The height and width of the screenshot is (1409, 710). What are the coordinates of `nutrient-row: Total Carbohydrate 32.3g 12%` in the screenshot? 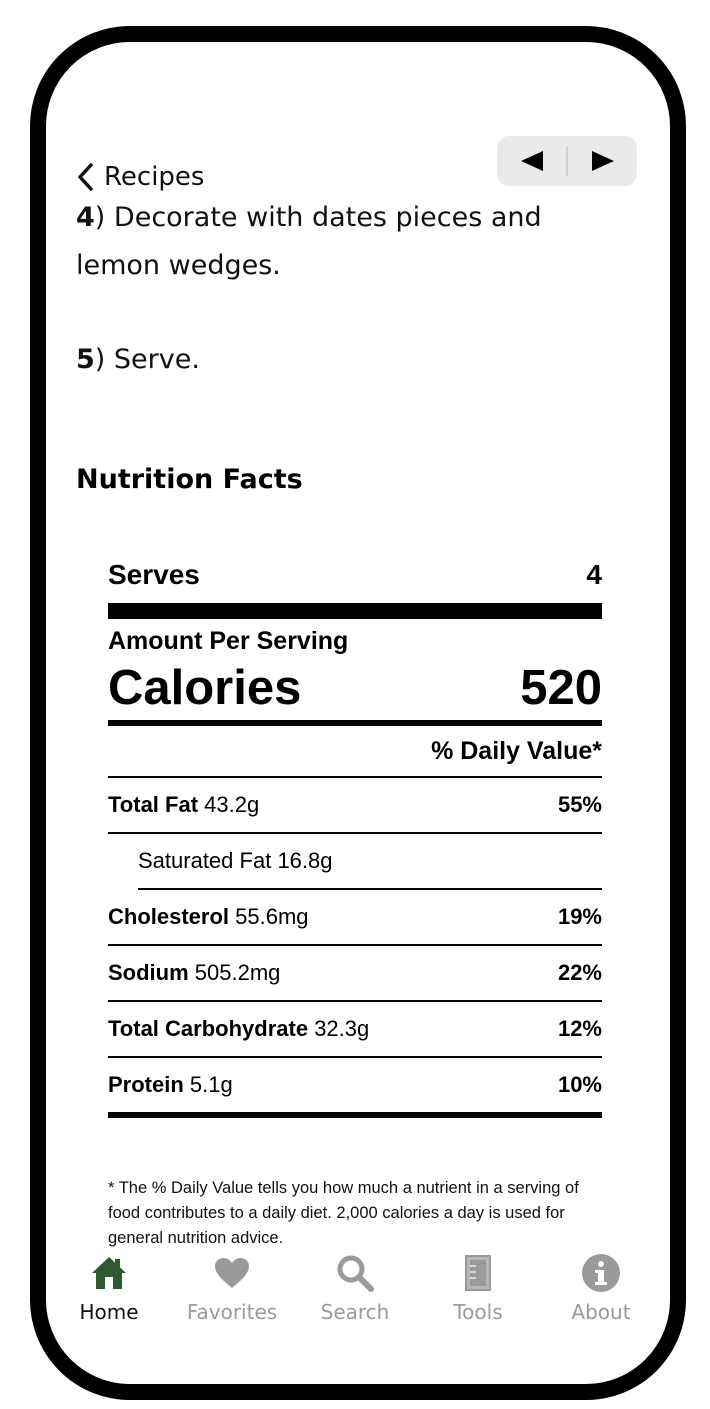 It's located at (355, 1030).